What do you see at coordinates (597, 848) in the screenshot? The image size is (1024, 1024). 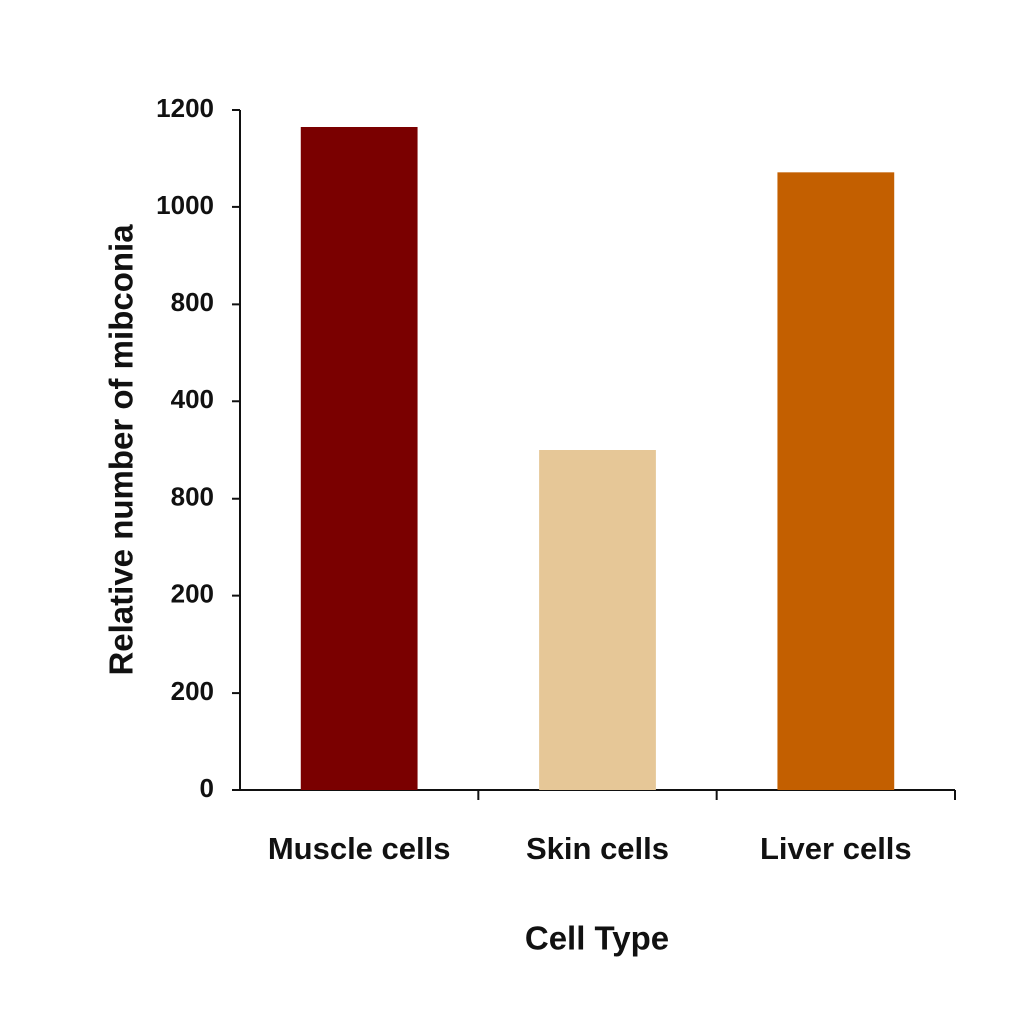 I see `x-tick-label: Skin cells` at bounding box center [597, 848].